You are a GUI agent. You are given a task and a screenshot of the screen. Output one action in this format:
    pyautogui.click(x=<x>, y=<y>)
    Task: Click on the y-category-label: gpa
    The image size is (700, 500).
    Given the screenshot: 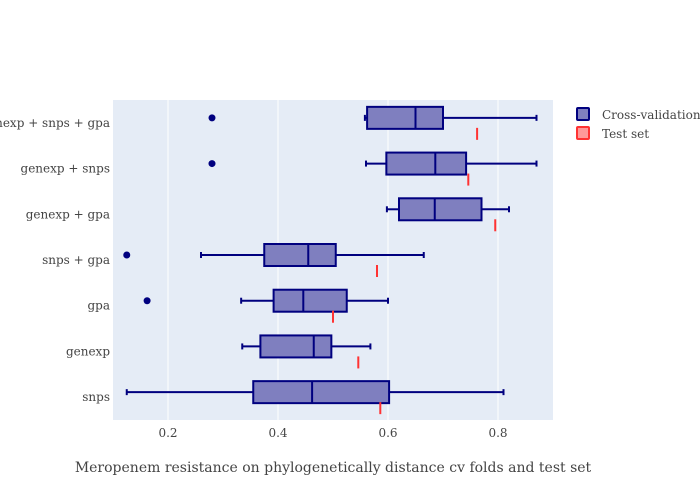 What is the action you would take?
    pyautogui.click(x=98, y=306)
    